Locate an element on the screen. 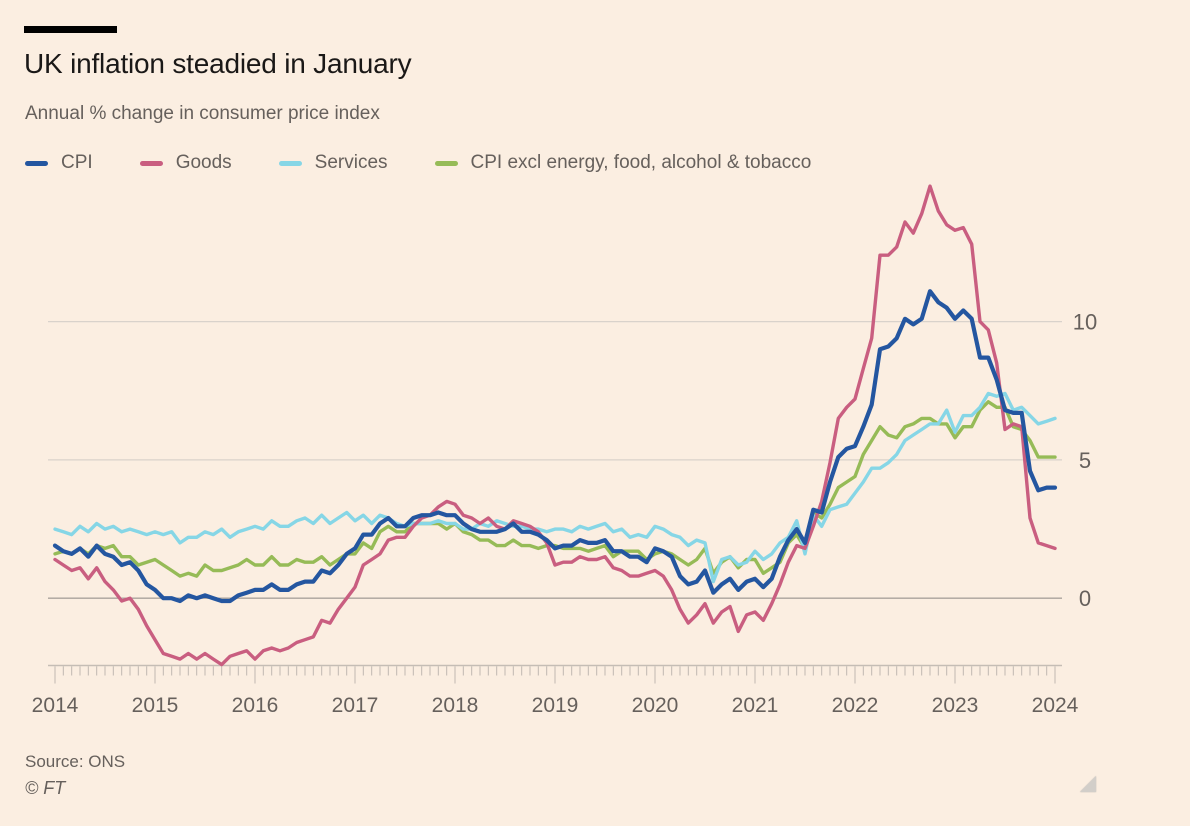  ft-copyright: © FT is located at coordinates (45, 788).